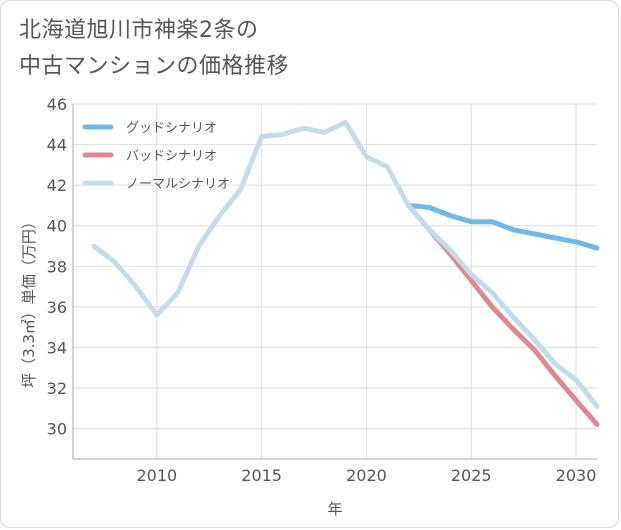 The height and width of the screenshot is (530, 621). What do you see at coordinates (576, 475) in the screenshot?
I see `x-tick-label: 2030` at bounding box center [576, 475].